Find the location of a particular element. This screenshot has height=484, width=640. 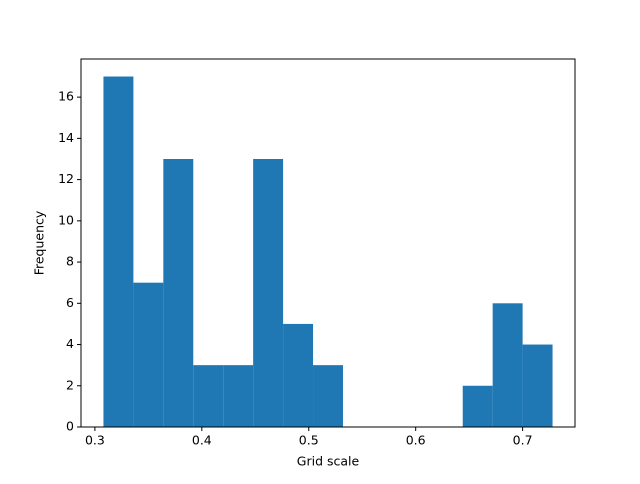

y-tick-label: 2 is located at coordinates (70, 384).